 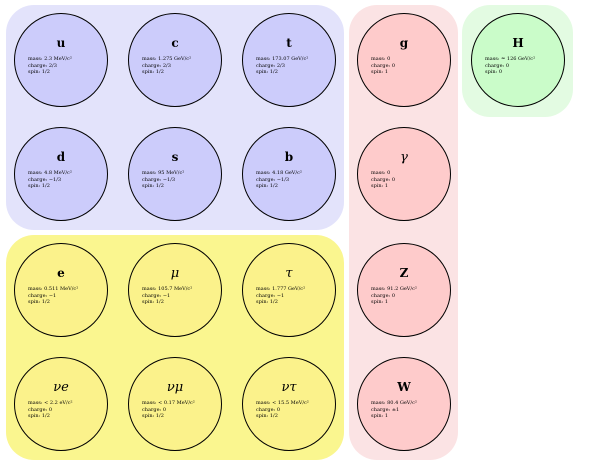 I want to click on strange-quark-spin: spin: 1/2, so click(x=153, y=186).